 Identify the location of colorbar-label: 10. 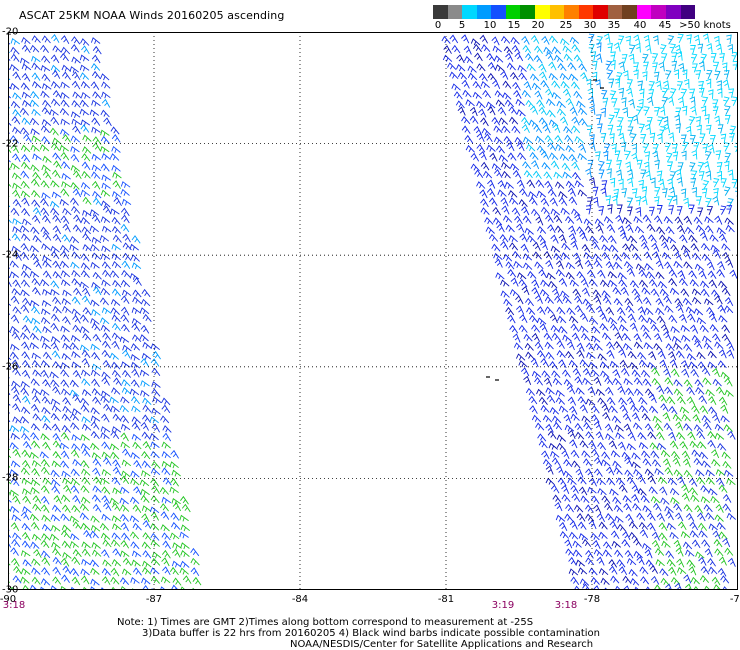
(490, 25).